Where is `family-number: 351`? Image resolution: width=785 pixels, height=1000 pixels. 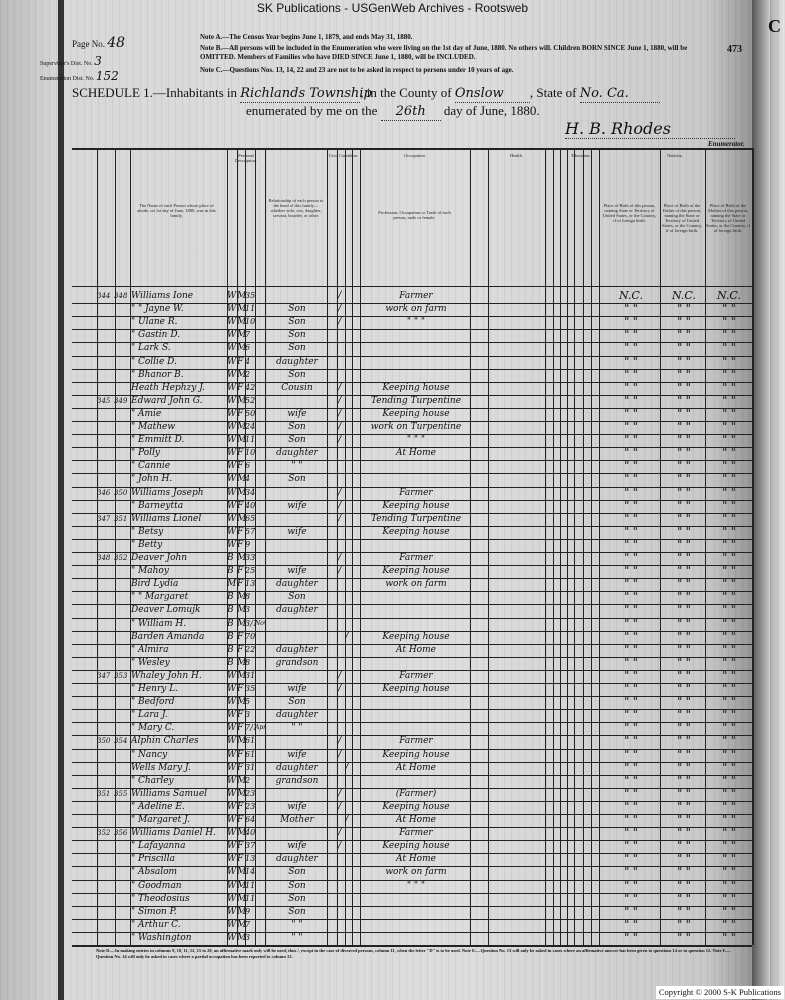
family-number: 351 is located at coordinates (121, 518).